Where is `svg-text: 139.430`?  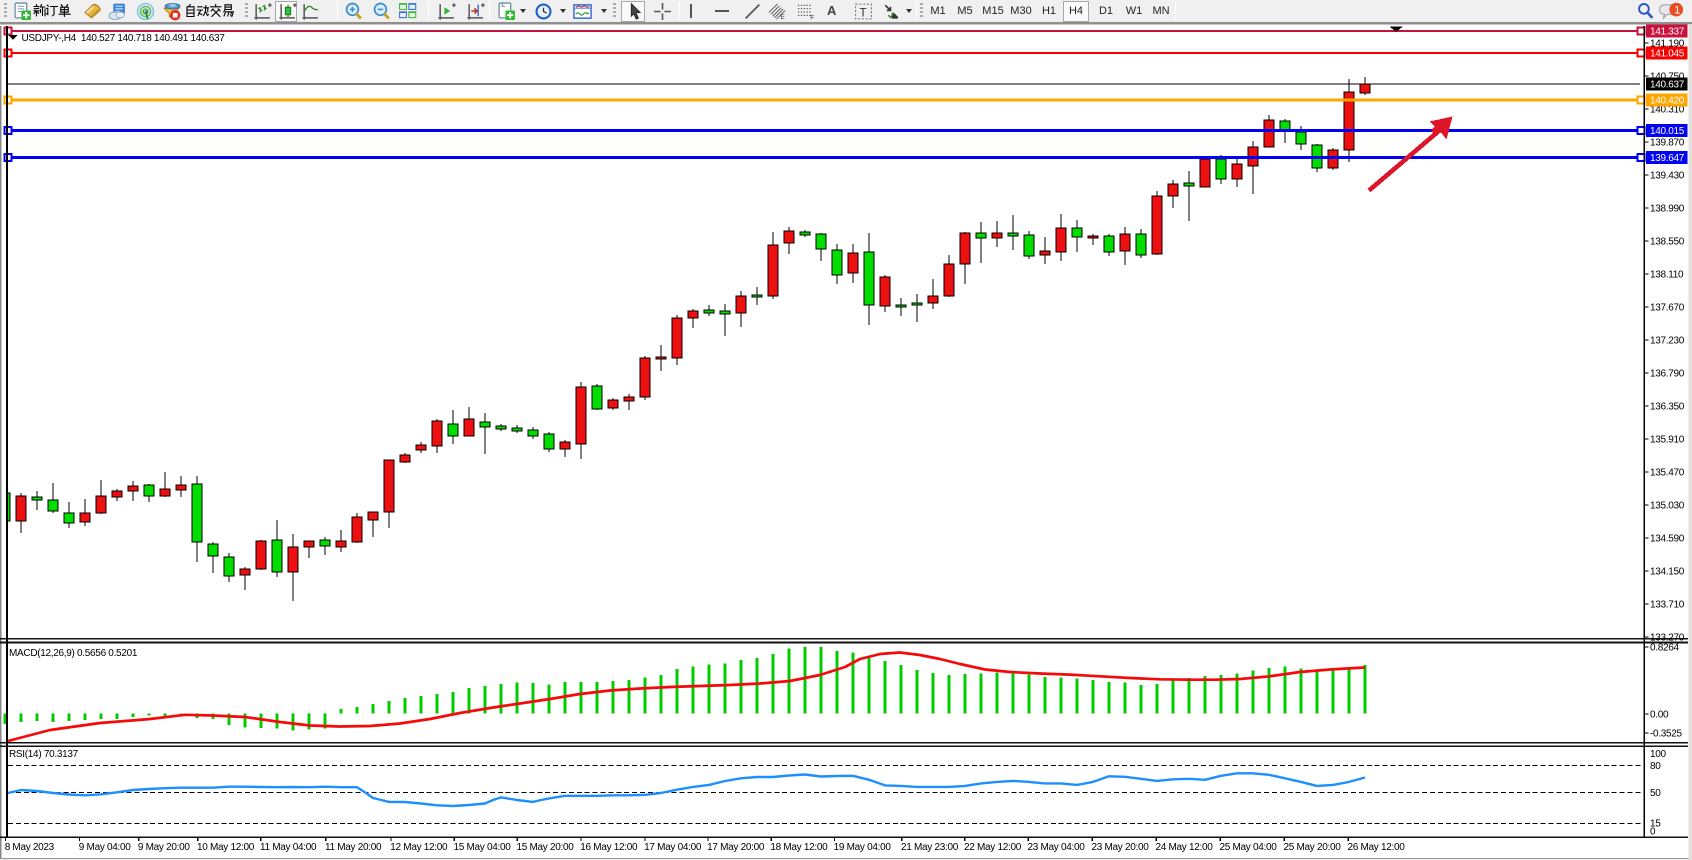 svg-text: 139.430 is located at coordinates (1667, 176).